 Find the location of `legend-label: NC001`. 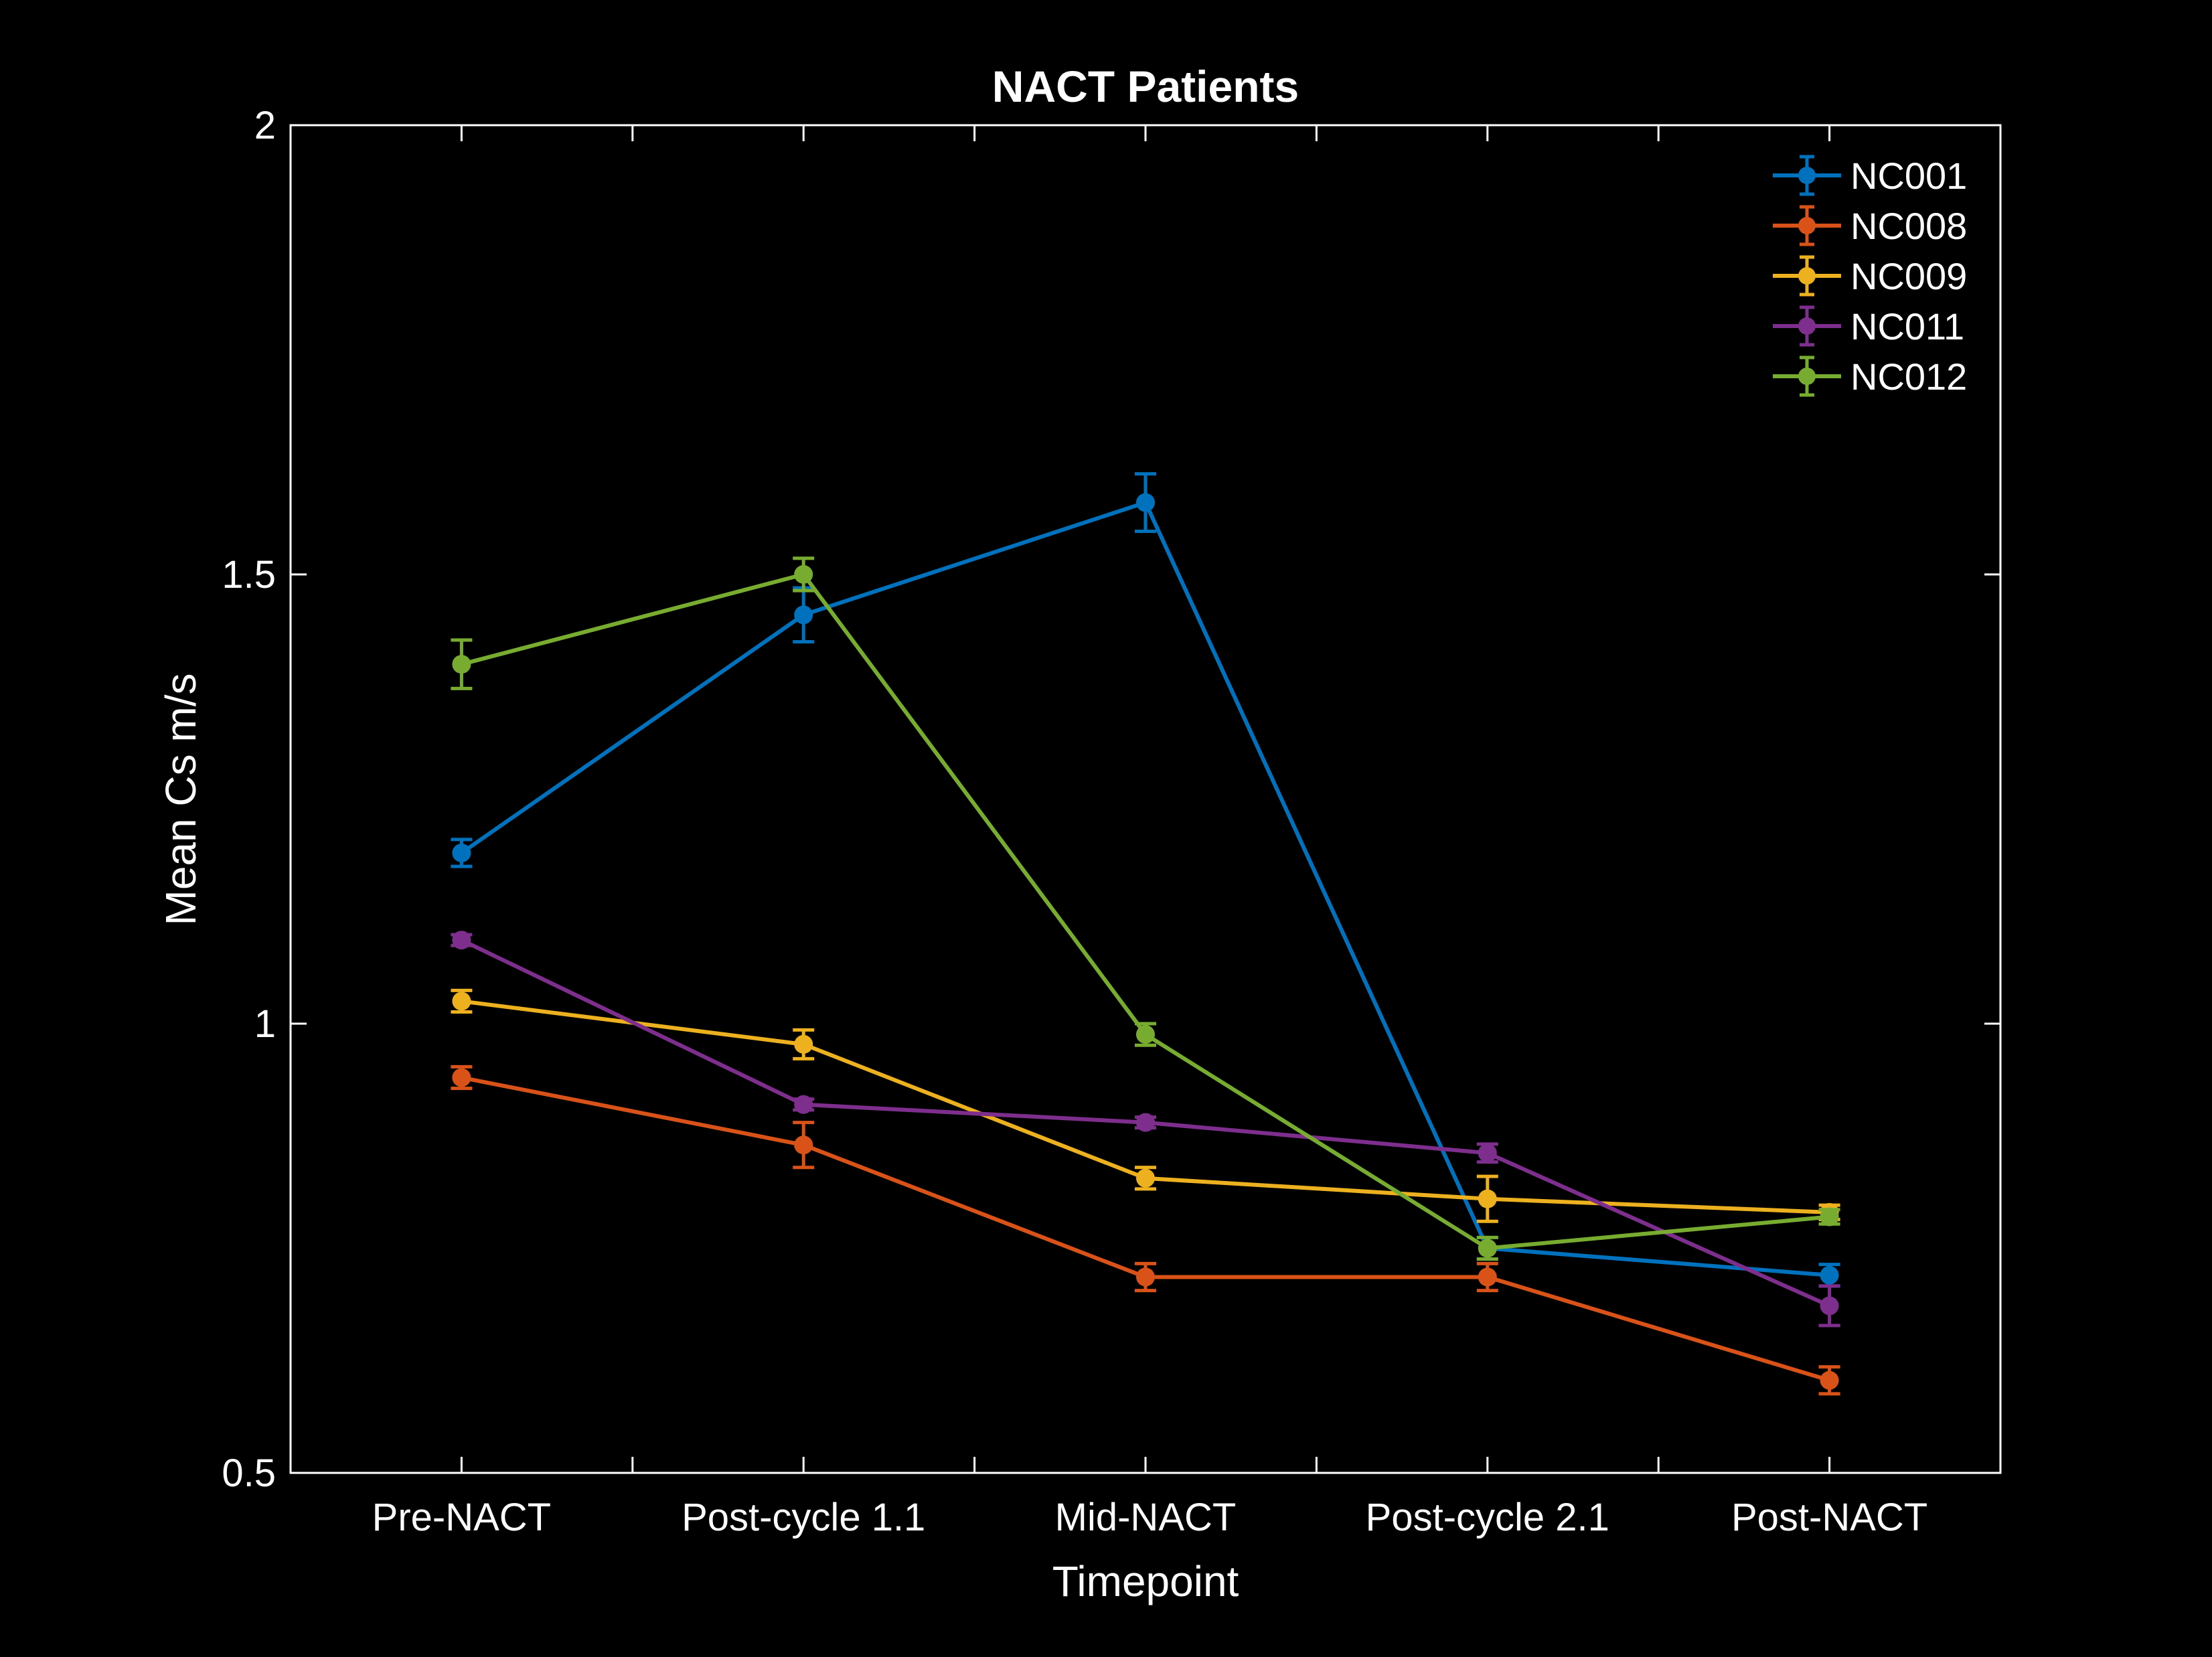

legend-label: NC001 is located at coordinates (1908, 176).